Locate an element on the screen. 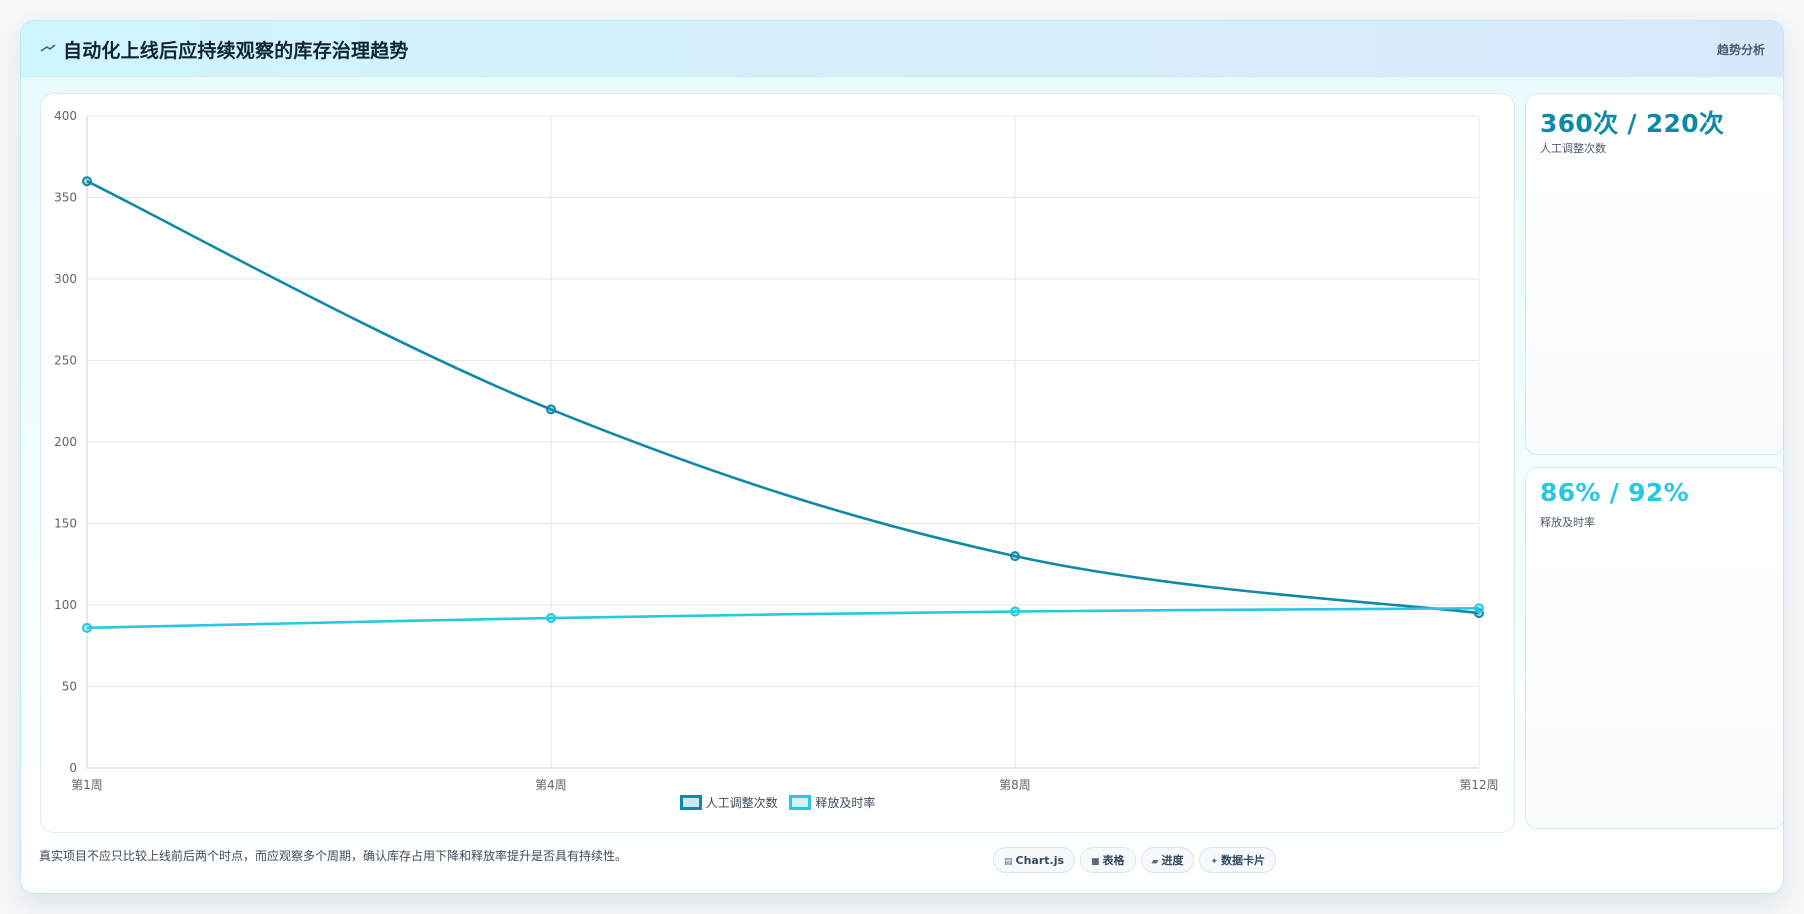  stat-label-manual: 人工调整次数 is located at coordinates (1573, 148).